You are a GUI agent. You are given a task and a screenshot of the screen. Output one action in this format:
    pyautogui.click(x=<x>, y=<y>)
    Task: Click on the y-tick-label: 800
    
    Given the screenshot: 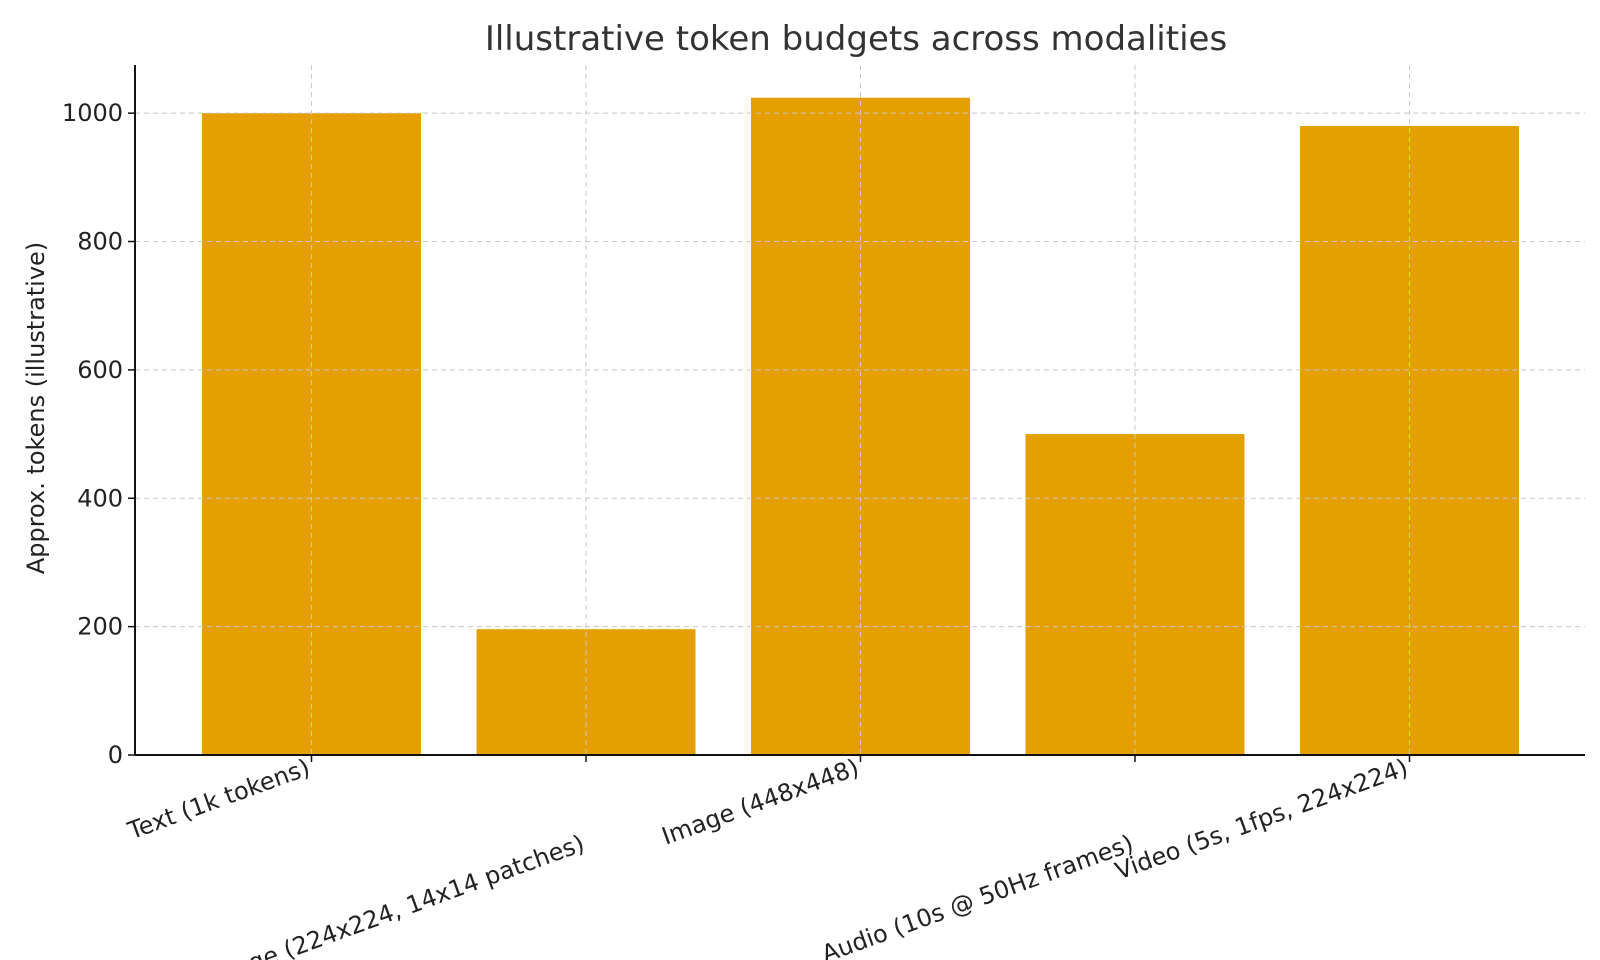 What is the action you would take?
    pyautogui.click(x=100, y=242)
    